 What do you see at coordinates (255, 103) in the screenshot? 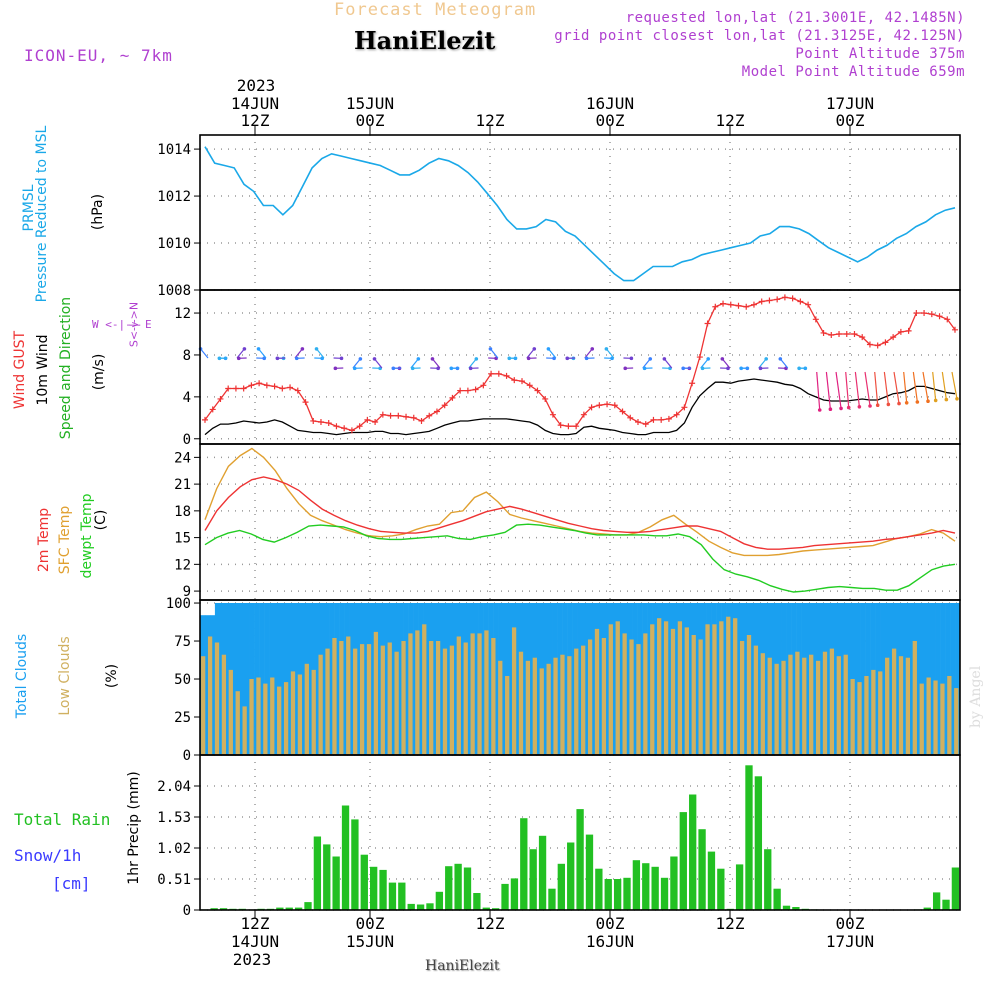
I see `top-day-label: 14JUN` at bounding box center [255, 103].